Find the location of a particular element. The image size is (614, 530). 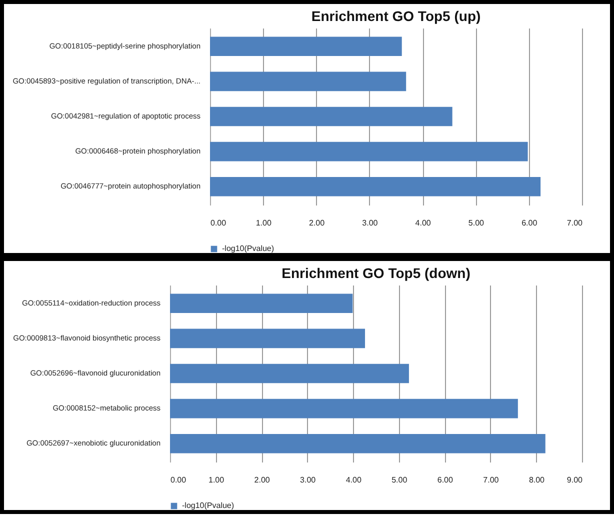

x-tick-label: 8.00 is located at coordinates (537, 480).